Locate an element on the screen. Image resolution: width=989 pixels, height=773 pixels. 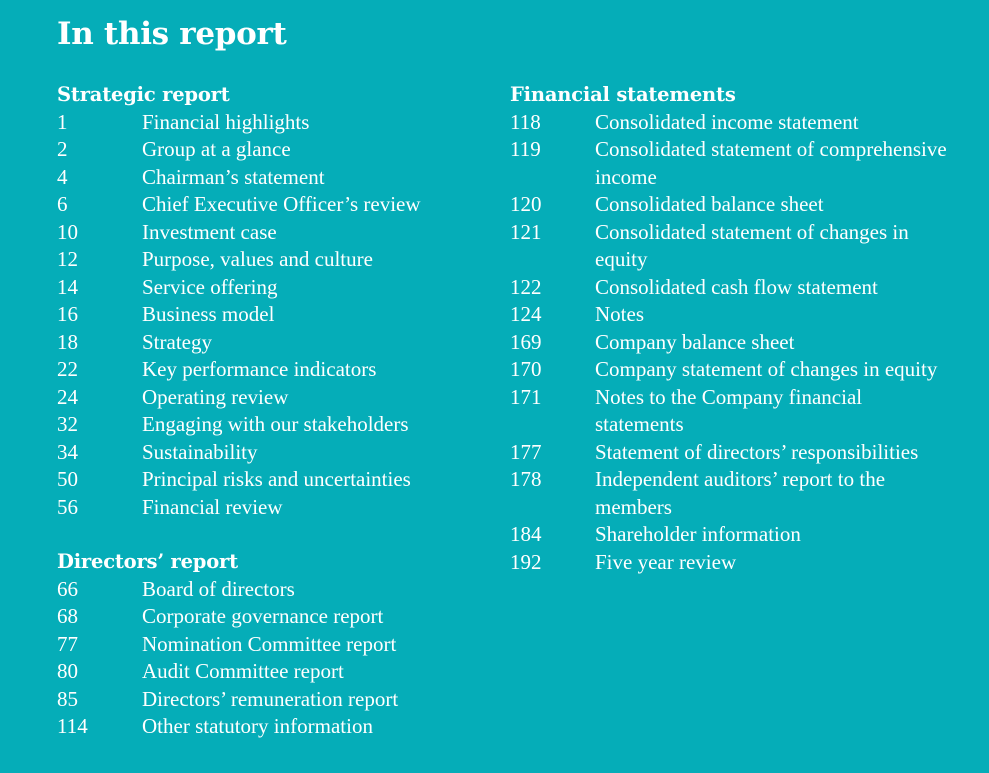
contents-entry: 22 Key performance indicators is located at coordinates (267, 370).